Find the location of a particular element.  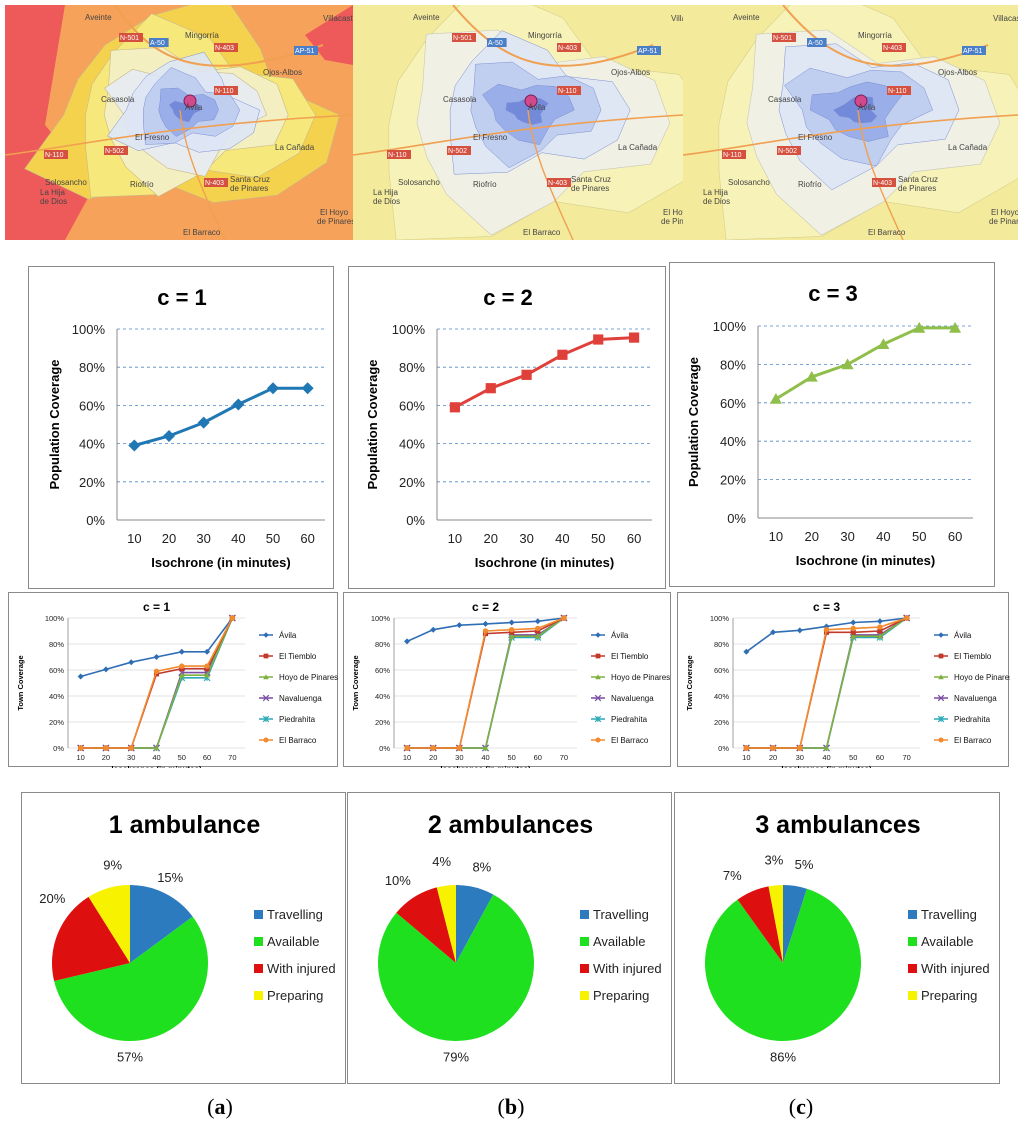

map-place-label: Riofrío is located at coordinates (485, 184).